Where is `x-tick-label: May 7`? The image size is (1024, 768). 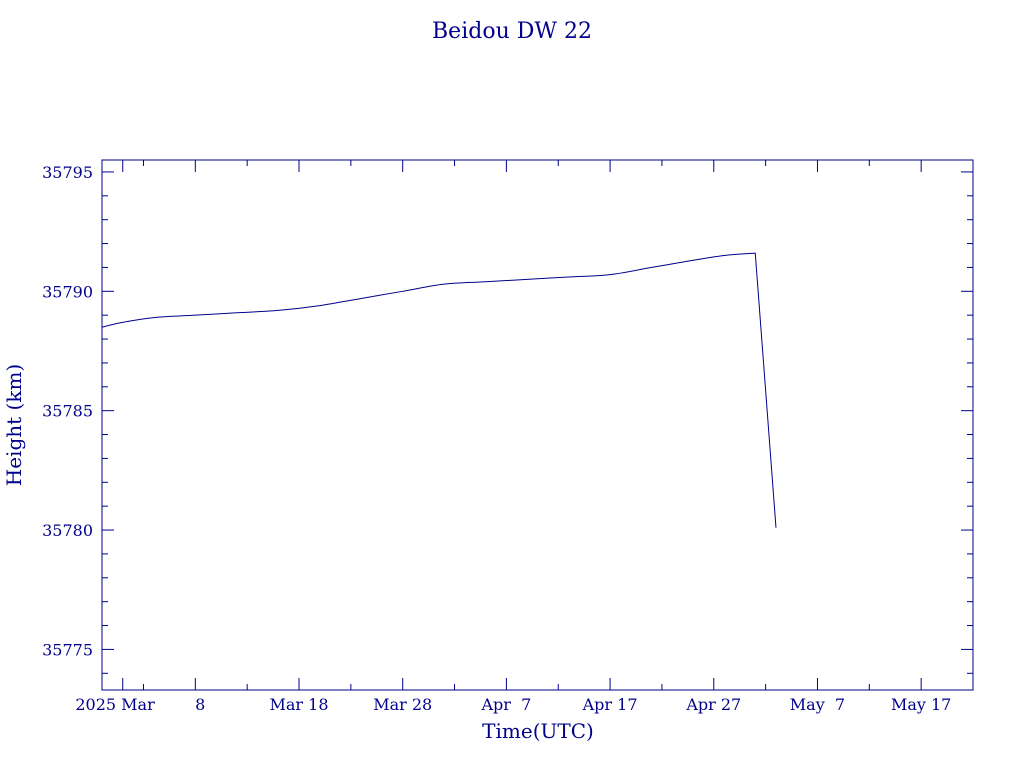 x-tick-label: May 7 is located at coordinates (817, 704).